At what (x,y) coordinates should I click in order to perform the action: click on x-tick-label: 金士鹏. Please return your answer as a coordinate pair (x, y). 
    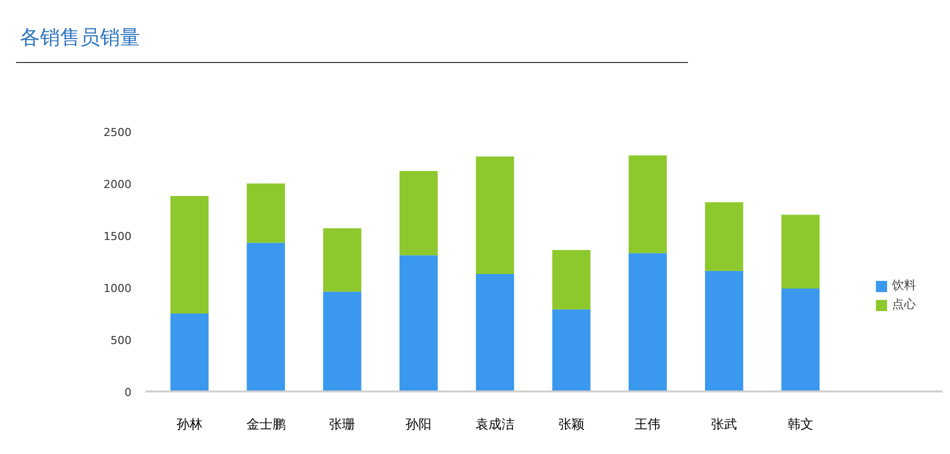
    Looking at the image, I should click on (266, 425).